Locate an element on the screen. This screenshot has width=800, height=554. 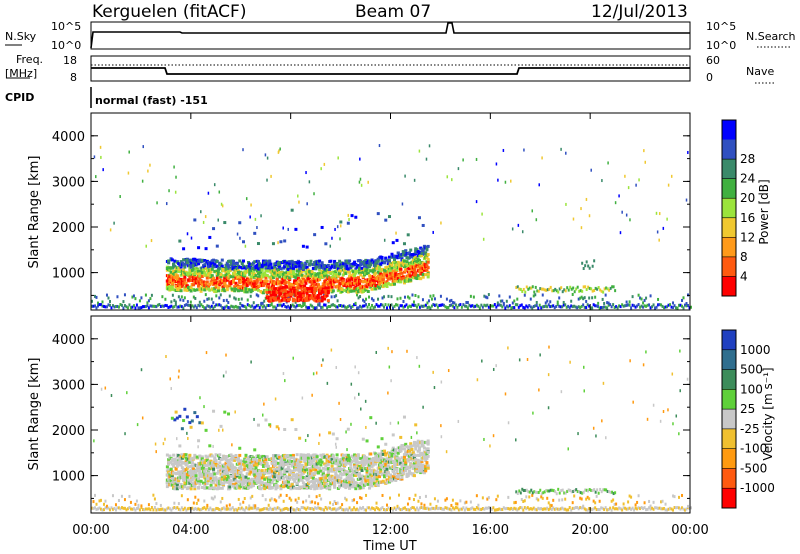
x-tick-label: 08:00 is located at coordinates (290, 530).